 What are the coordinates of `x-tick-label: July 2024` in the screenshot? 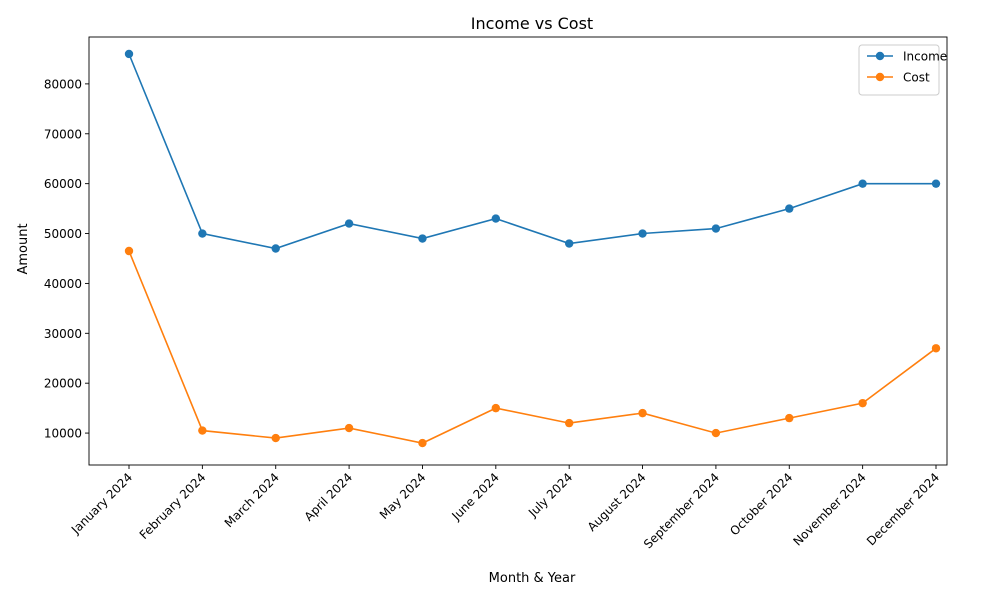 It's located at (550, 495).